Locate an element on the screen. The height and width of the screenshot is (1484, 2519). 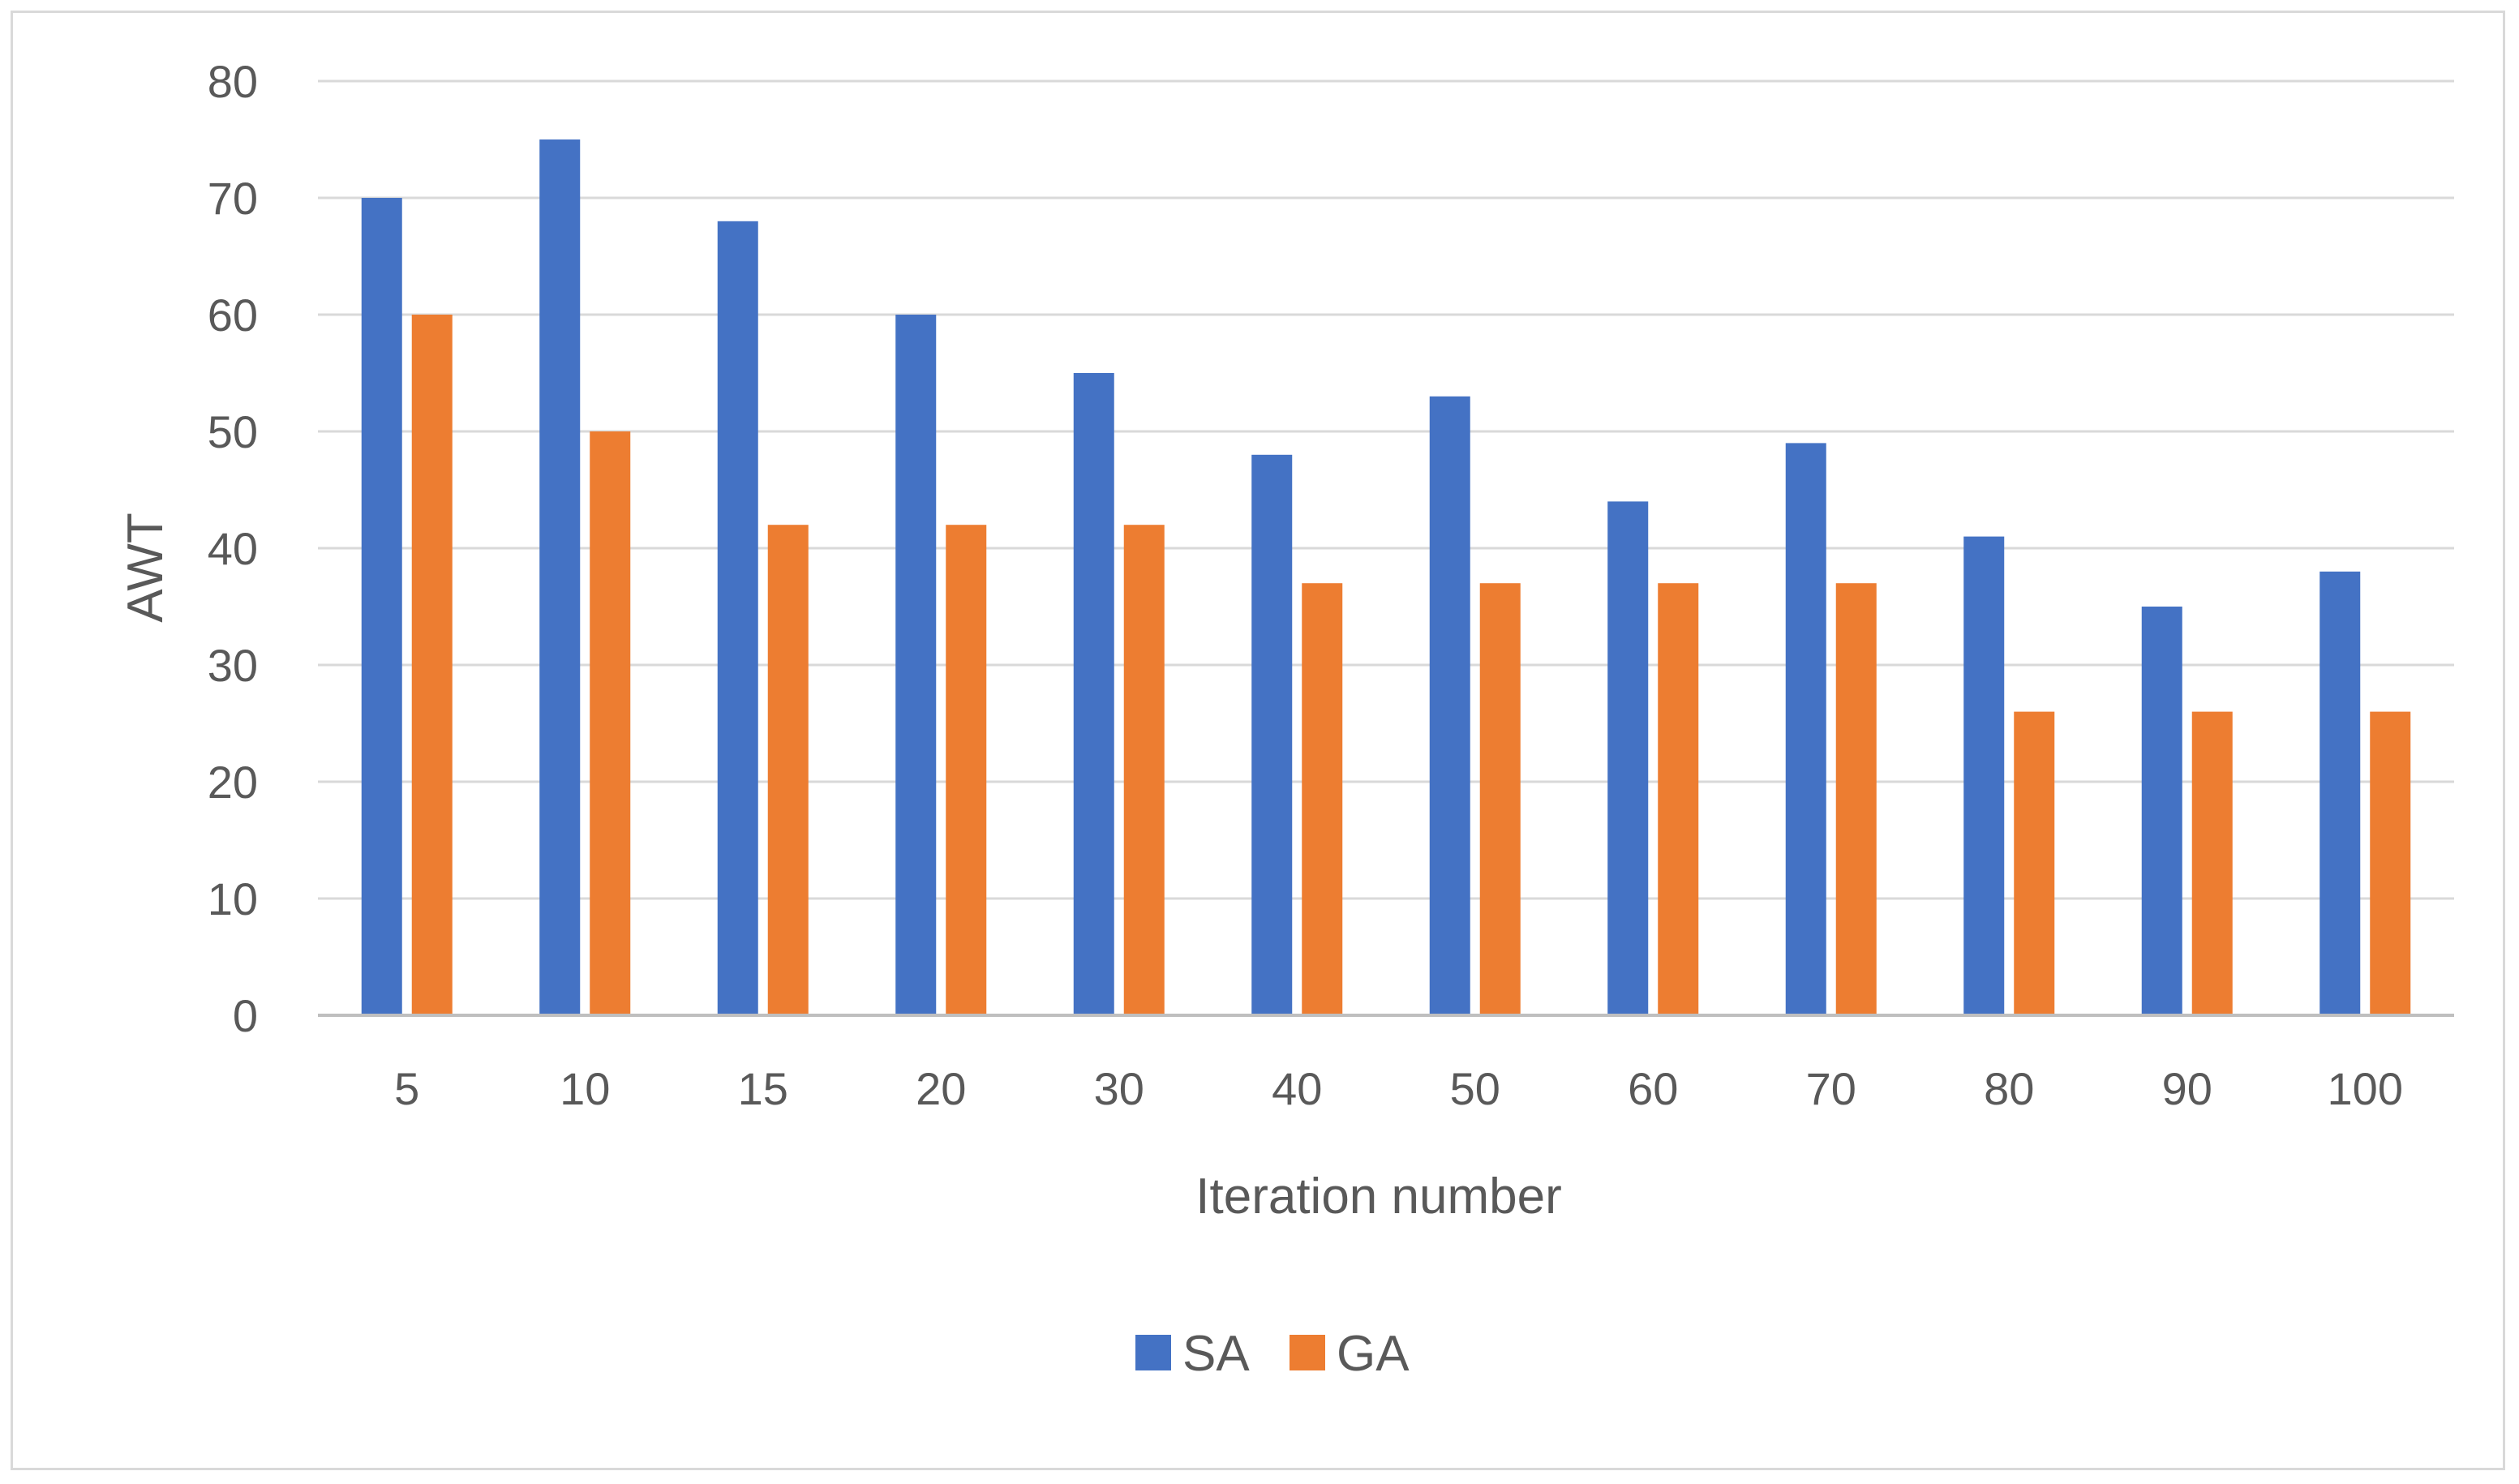
y-tick-label: 30 is located at coordinates (233, 665).